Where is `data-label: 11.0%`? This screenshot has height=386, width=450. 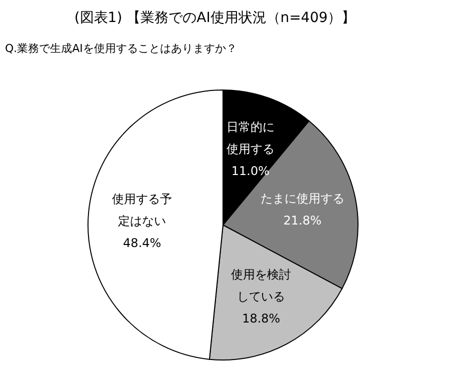
data-label: 11.0% is located at coordinates (250, 171).